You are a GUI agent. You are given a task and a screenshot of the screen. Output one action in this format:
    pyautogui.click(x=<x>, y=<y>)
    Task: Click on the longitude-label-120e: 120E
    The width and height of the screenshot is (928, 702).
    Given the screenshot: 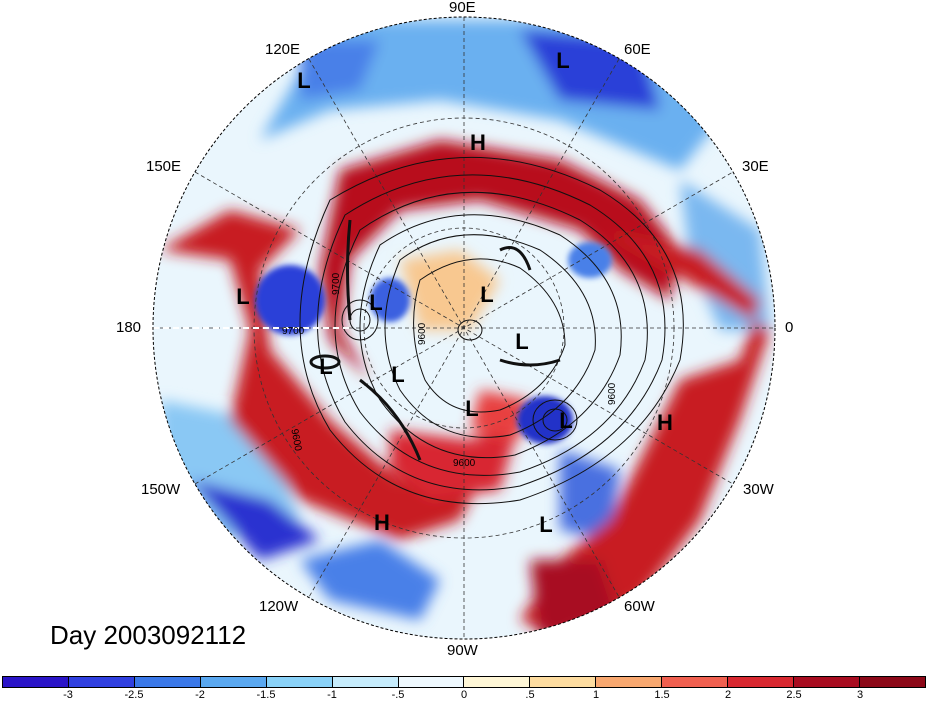 What is the action you would take?
    pyautogui.click(x=283, y=49)
    